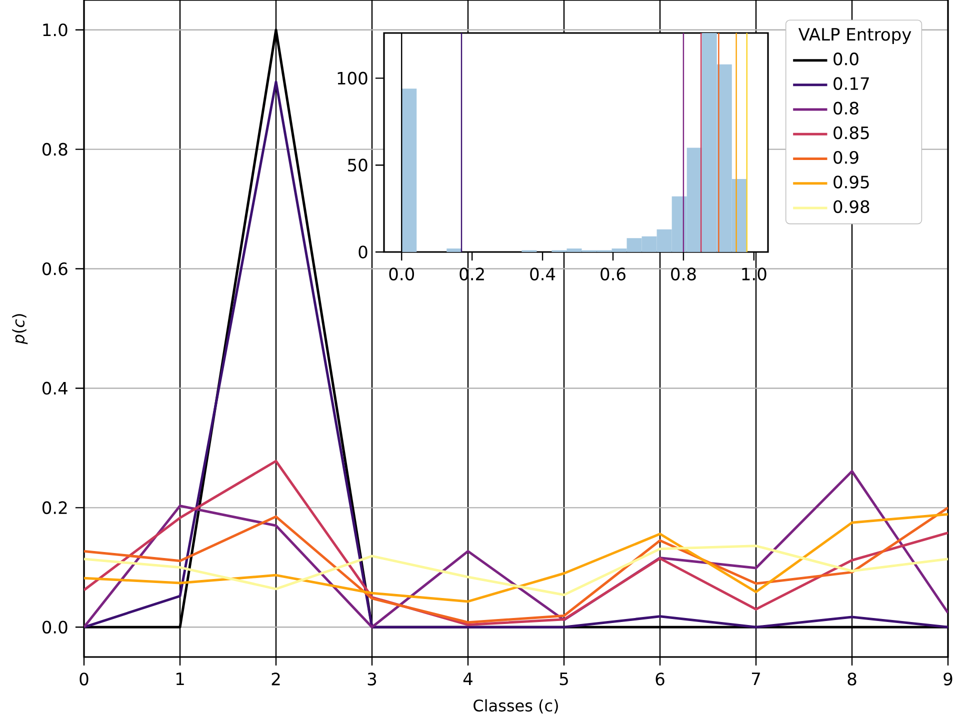 The height and width of the screenshot is (720, 960). I want to click on legend-label: 0.17, so click(851, 83).